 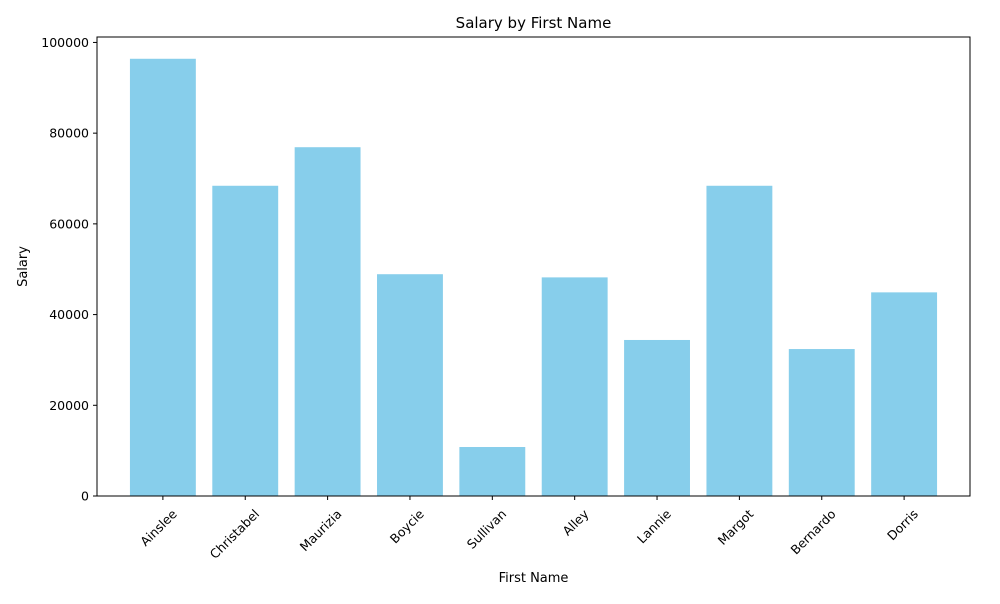 I want to click on bar-alley, so click(x=574, y=386).